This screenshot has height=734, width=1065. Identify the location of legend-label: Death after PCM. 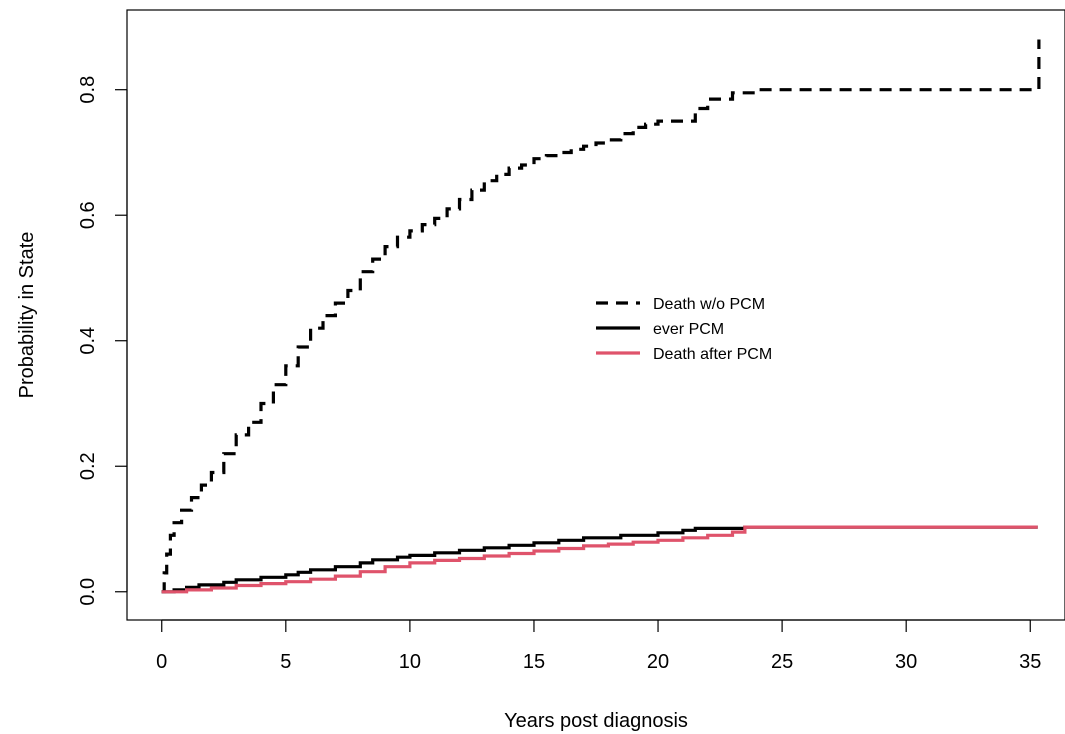
(712, 354).